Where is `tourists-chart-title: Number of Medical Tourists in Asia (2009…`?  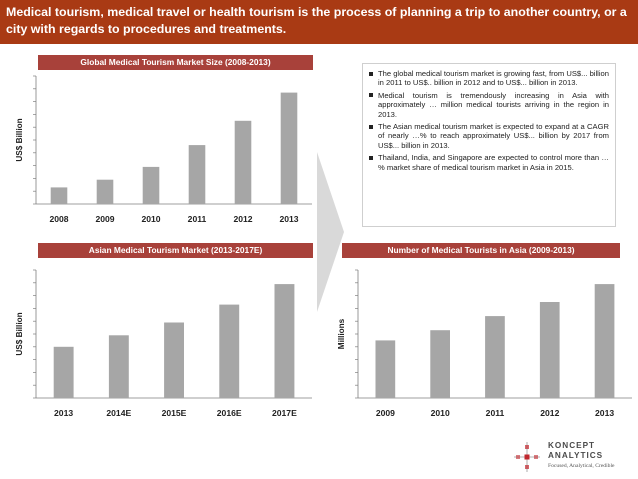 tourists-chart-title: Number of Medical Tourists in Asia (2009… is located at coordinates (481, 250).